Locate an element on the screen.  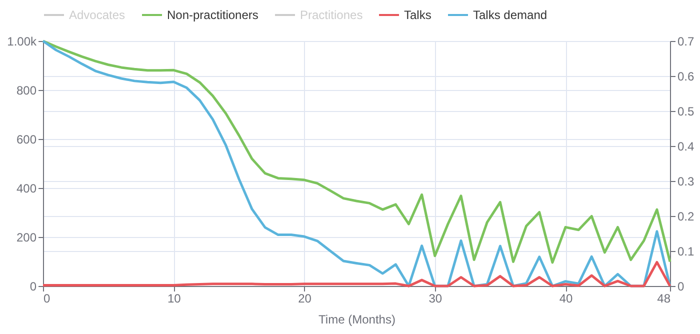
y2-tick-label: 0.7 is located at coordinates (686, 41).